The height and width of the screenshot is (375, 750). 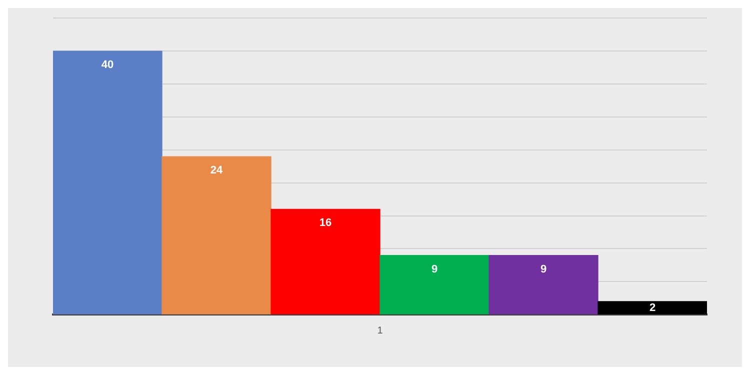 I want to click on data-label: 40, so click(x=107, y=65).